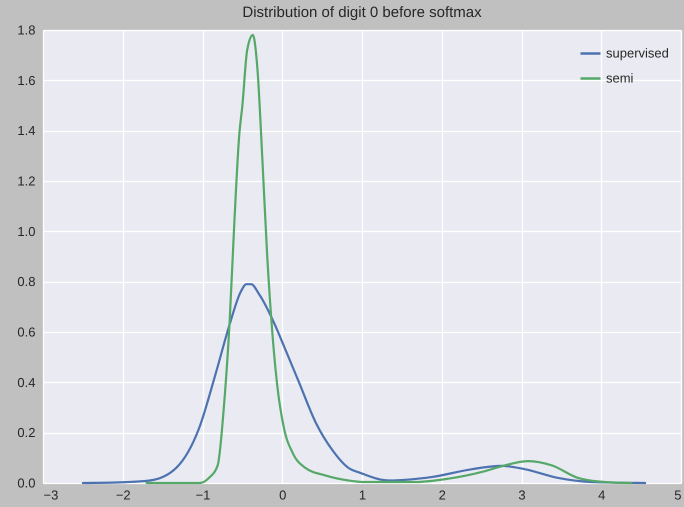  Describe the element at coordinates (442, 495) in the screenshot. I see `x-tick-label: 2` at that location.